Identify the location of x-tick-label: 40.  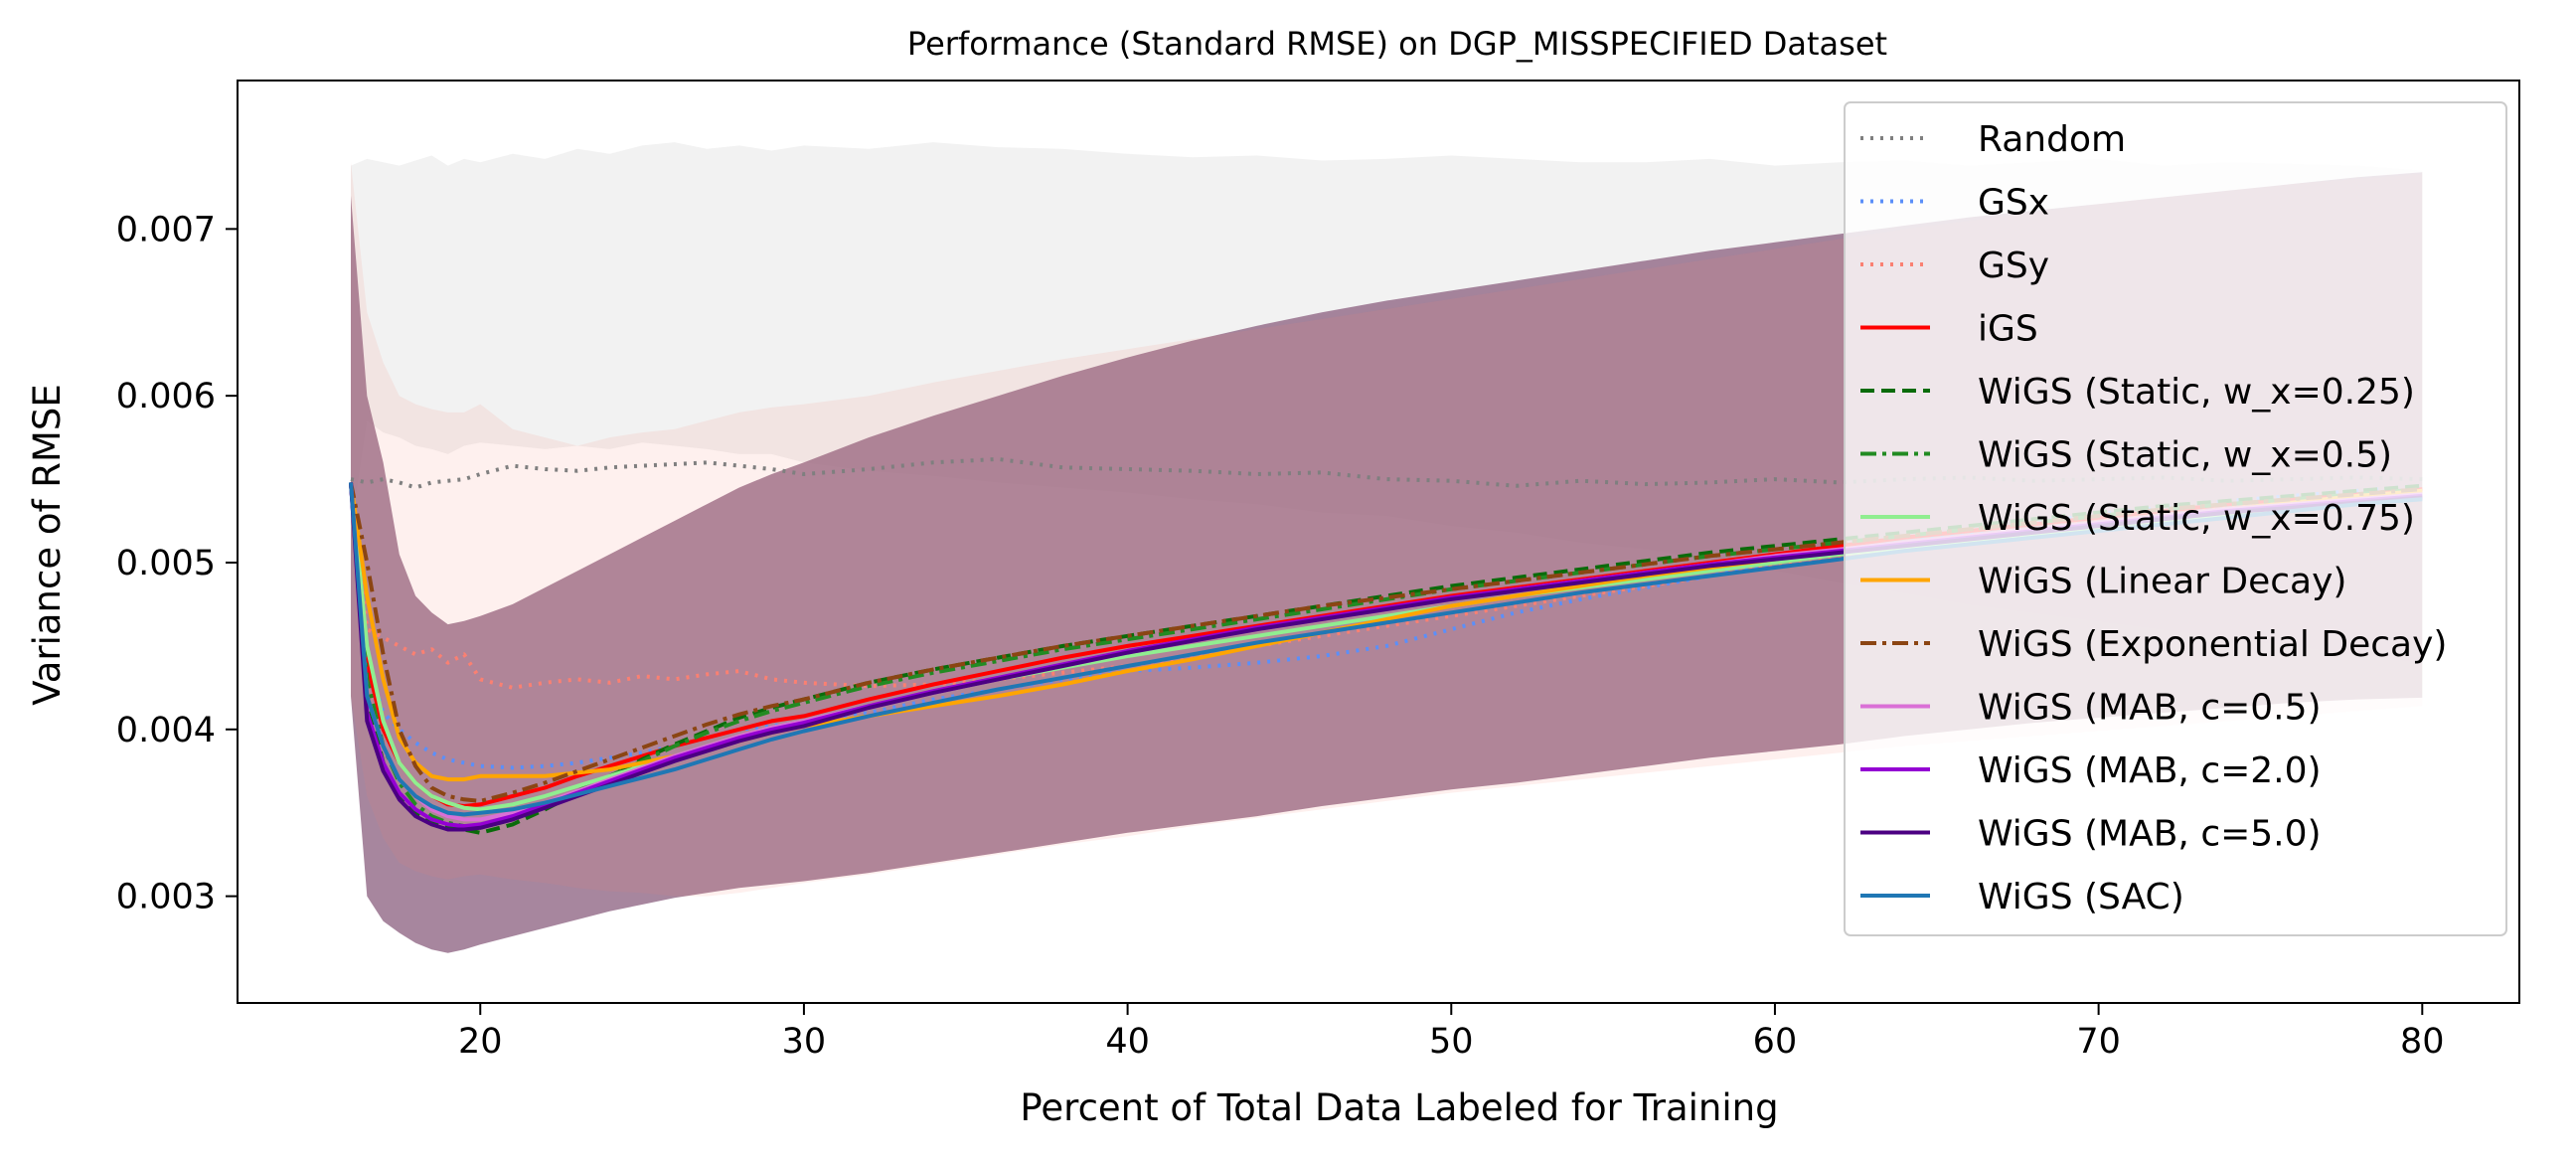
(1127, 1042).